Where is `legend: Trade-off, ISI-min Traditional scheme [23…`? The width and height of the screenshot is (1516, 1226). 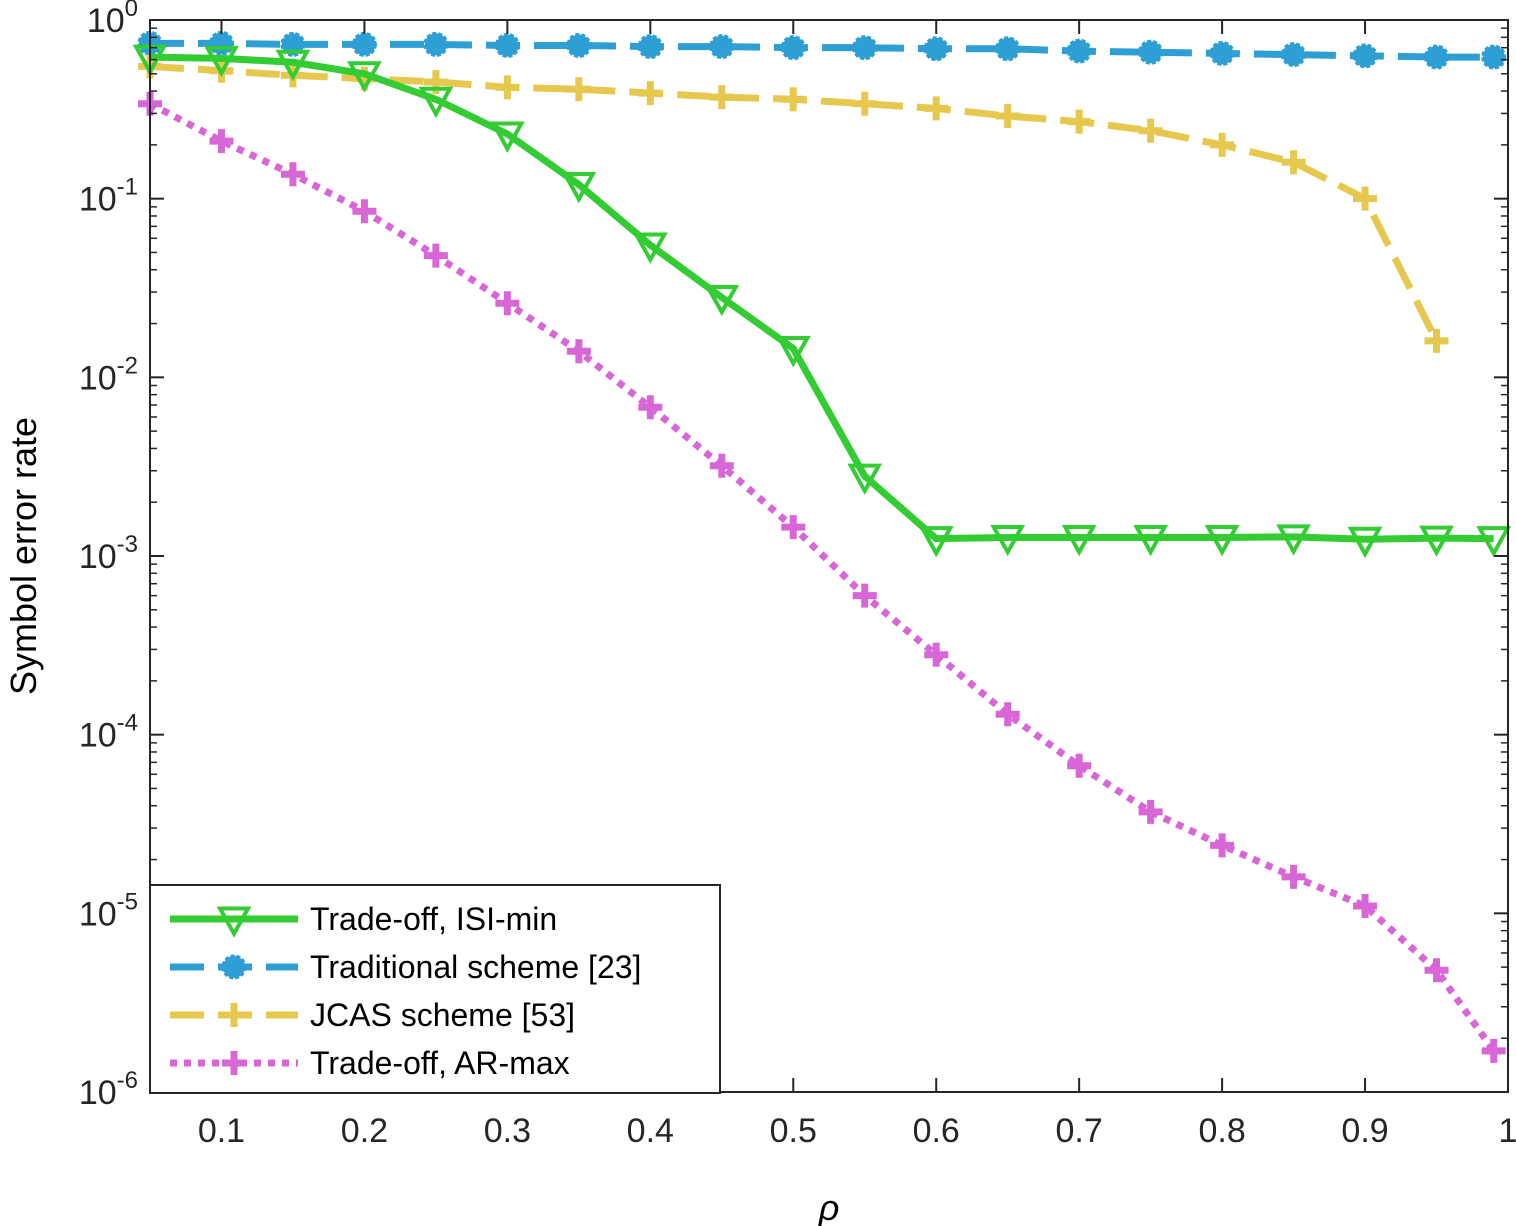 legend: Trade-off, ISI-min Traditional scheme [23… is located at coordinates (435, 989).